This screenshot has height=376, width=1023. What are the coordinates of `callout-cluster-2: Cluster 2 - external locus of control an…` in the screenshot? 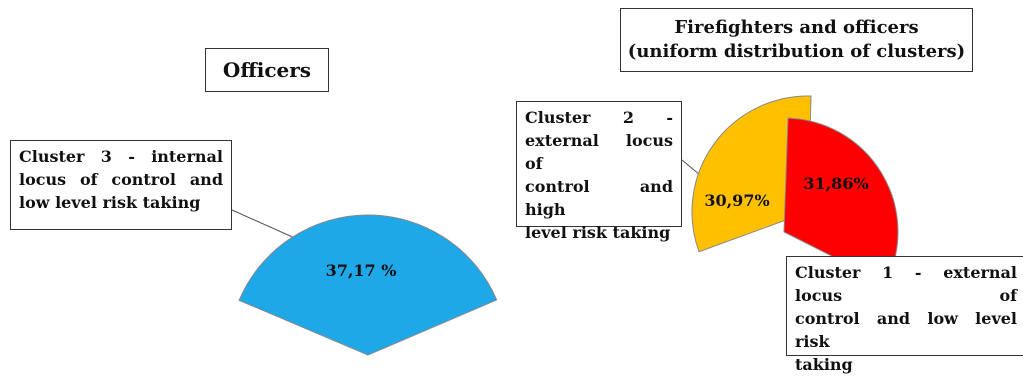 It's located at (599, 171).